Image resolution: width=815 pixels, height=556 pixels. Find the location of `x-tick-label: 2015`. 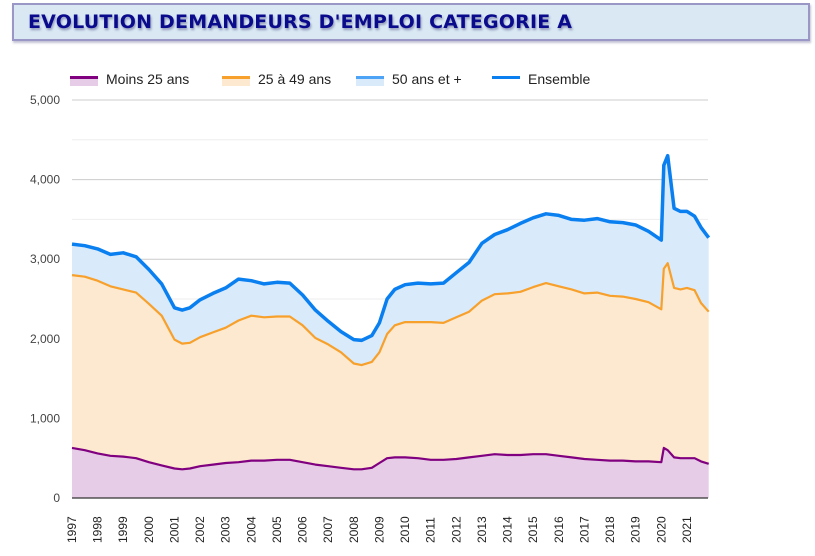

x-tick-label: 2015 is located at coordinates (533, 529).